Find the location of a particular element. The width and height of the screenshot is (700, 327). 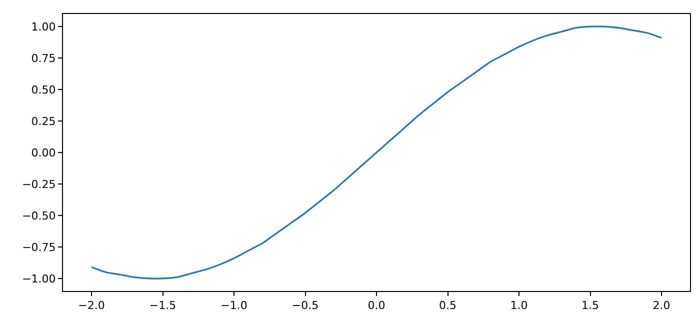

x-tick-label: 0.5 is located at coordinates (447, 305).